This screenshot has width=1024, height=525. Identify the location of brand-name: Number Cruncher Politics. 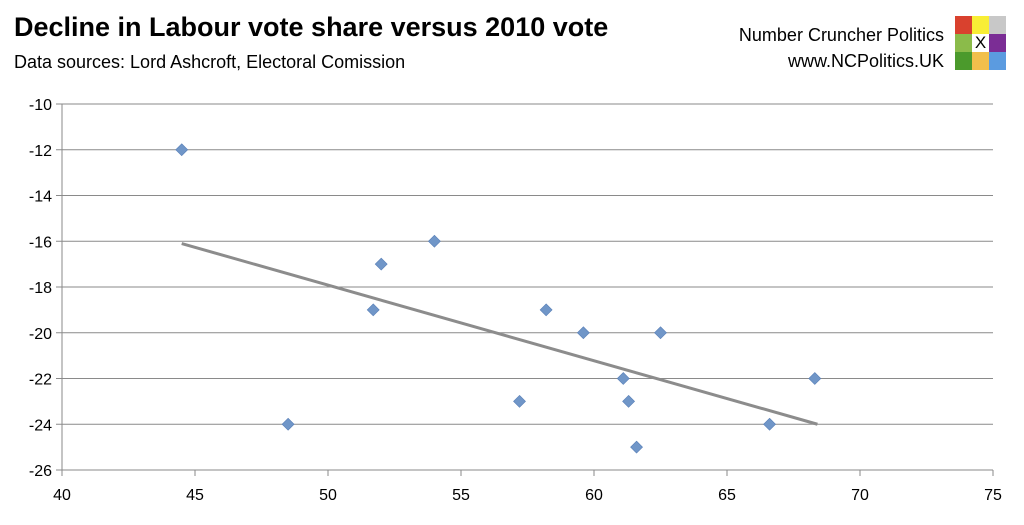
(841, 35).